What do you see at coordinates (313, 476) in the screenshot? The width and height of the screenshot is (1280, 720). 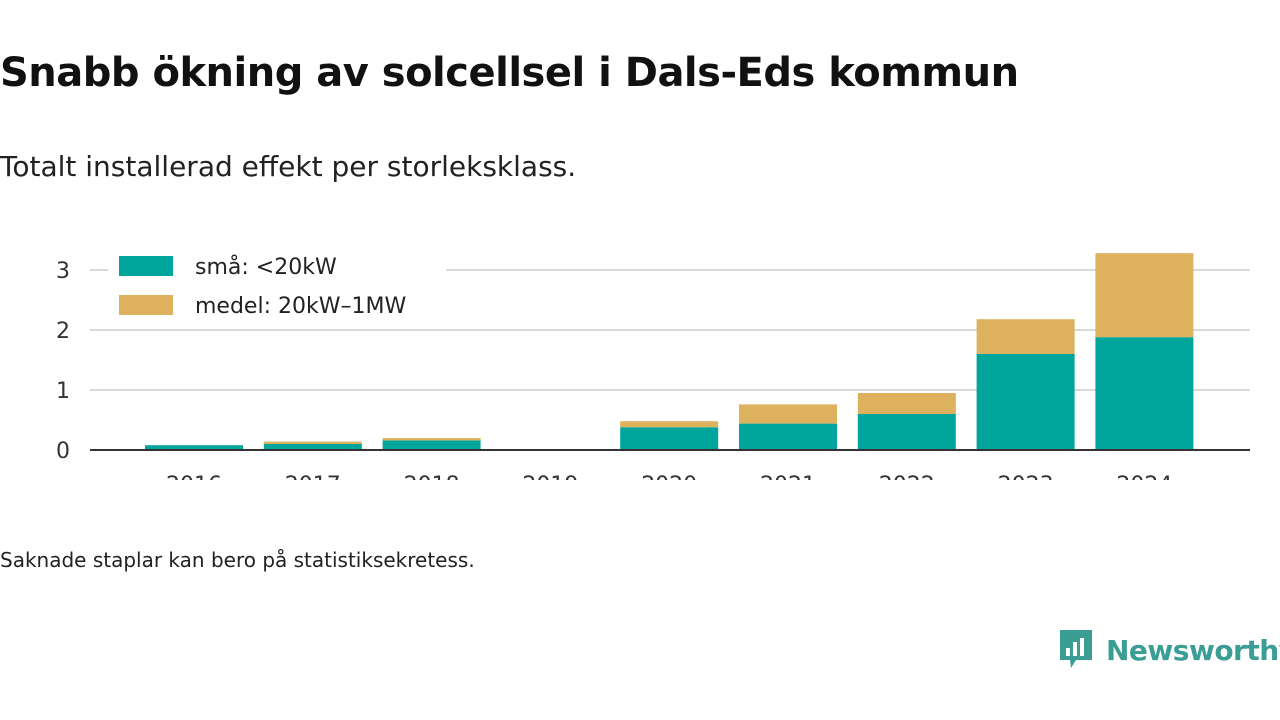 I see `x-tick-label: 2017` at bounding box center [313, 476].